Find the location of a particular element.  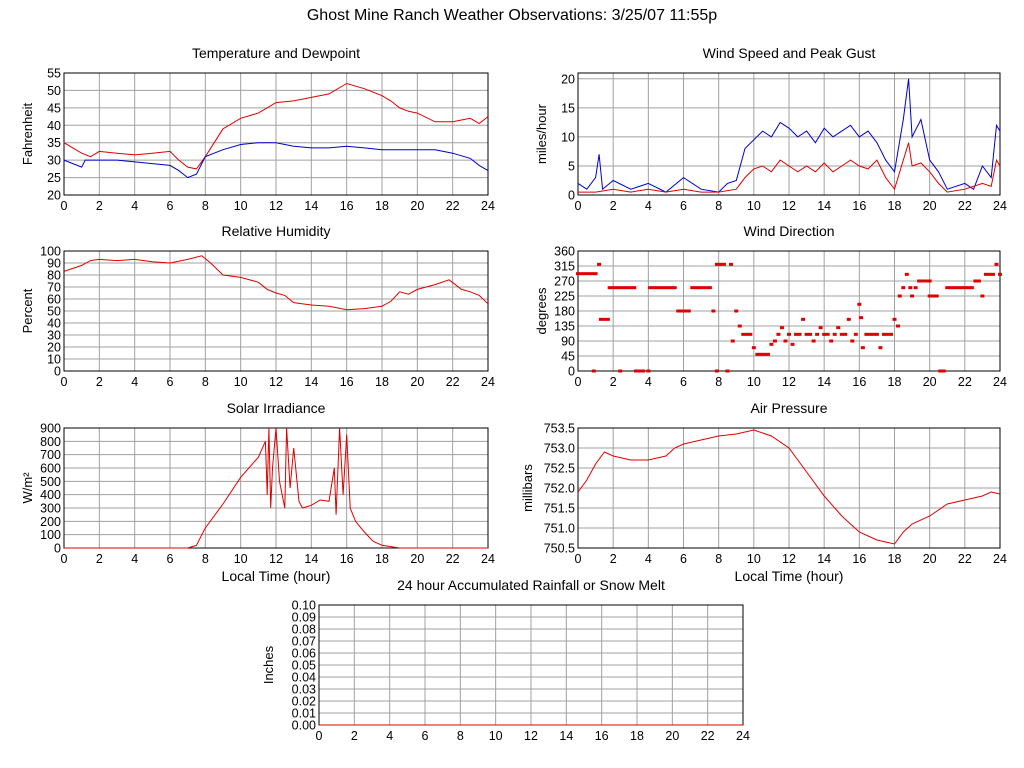

y-tick-label: 80 is located at coordinates (54, 276).